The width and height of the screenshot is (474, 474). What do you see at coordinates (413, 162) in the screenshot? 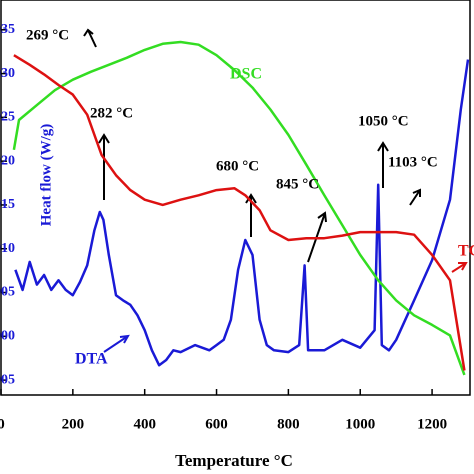
I see `annotation: 1103 °C` at bounding box center [413, 162].